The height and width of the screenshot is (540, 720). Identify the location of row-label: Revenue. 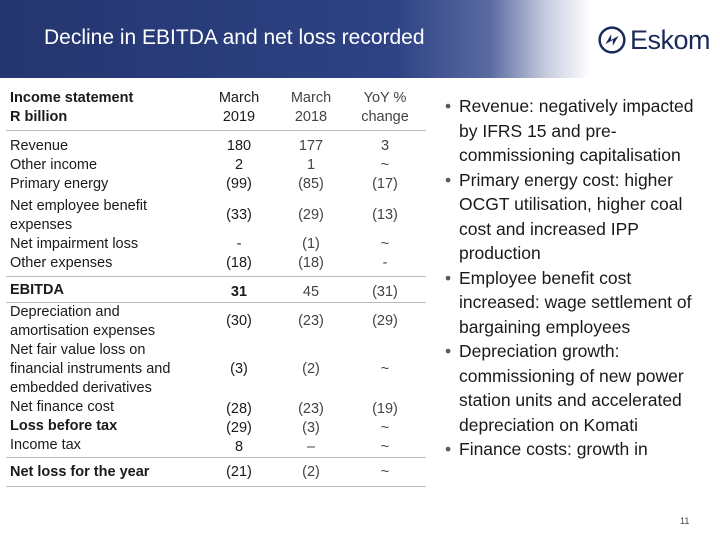
(39, 146).